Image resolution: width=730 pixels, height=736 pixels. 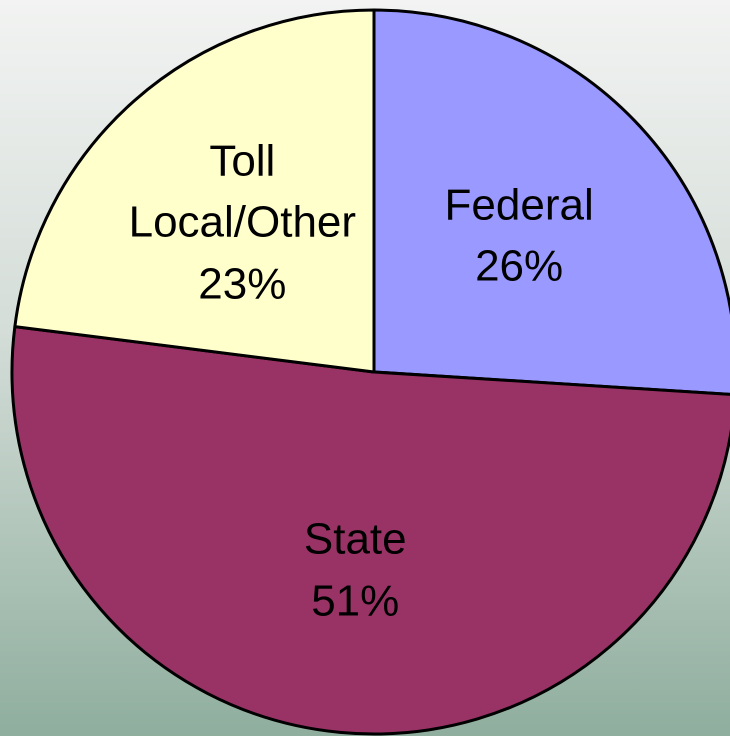 What do you see at coordinates (355, 601) in the screenshot?
I see `value-label: 51%` at bounding box center [355, 601].